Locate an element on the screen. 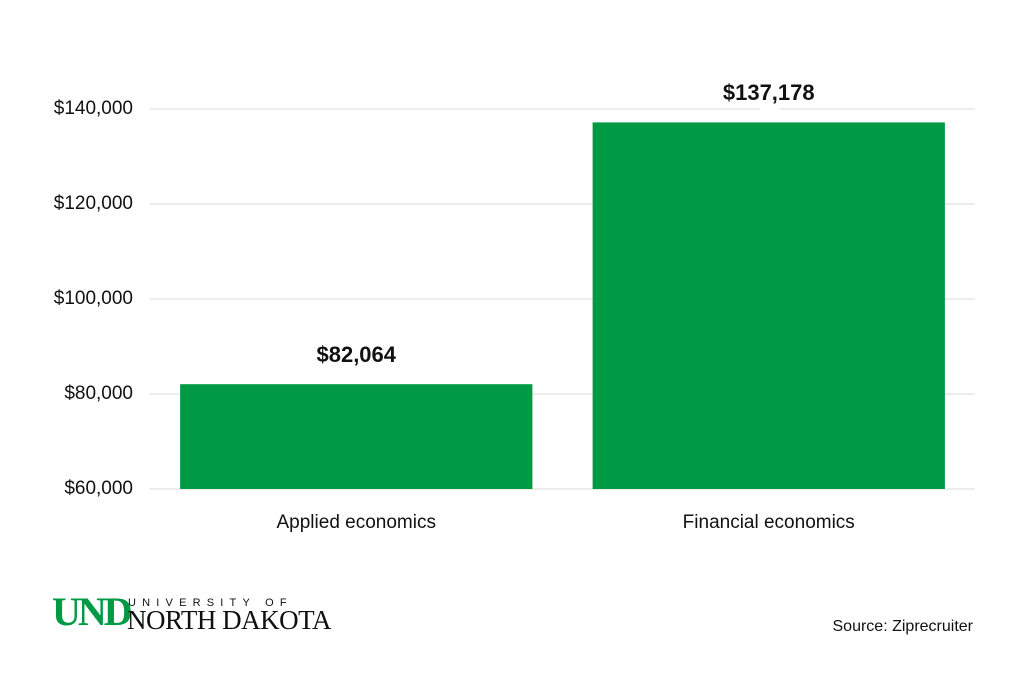 The height and width of the screenshot is (683, 1024). logo: UND UNIVERSITY OF NORTH DAKOTA is located at coordinates (192, 612).